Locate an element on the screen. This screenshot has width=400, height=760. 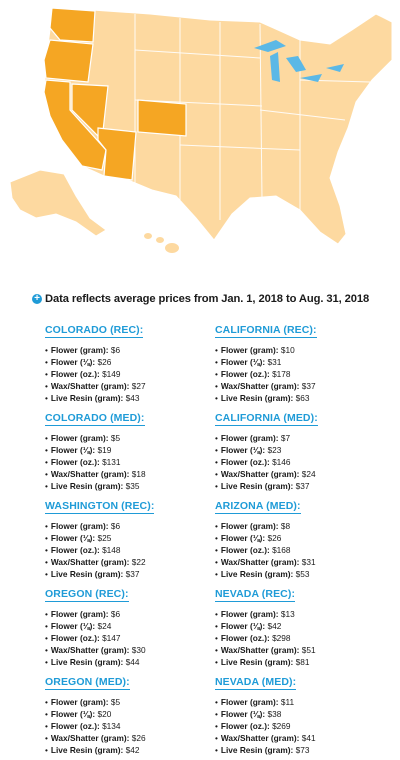
price-item-value: $134 is located at coordinates (110, 726).